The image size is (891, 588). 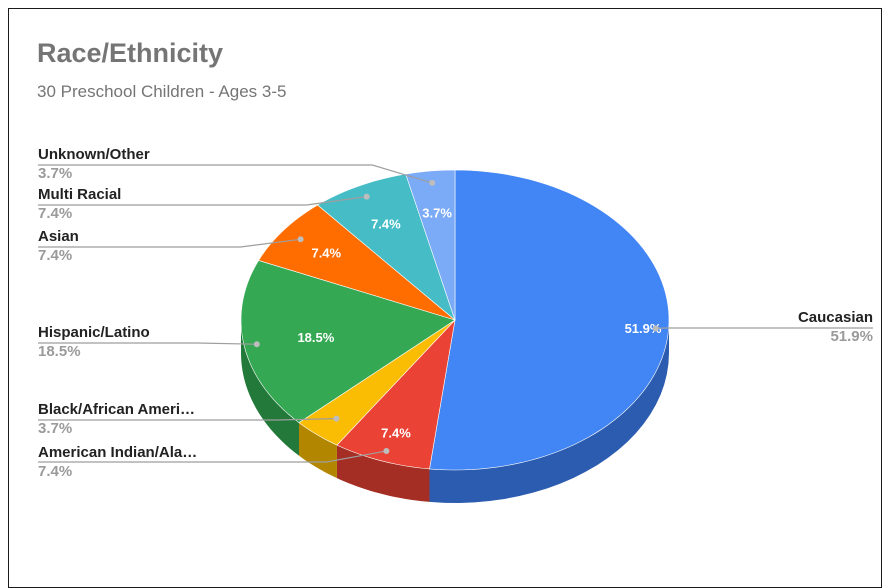 What do you see at coordinates (94, 332) in the screenshot?
I see `callout-name-hispanic-latino: Hispanic/Latino` at bounding box center [94, 332].